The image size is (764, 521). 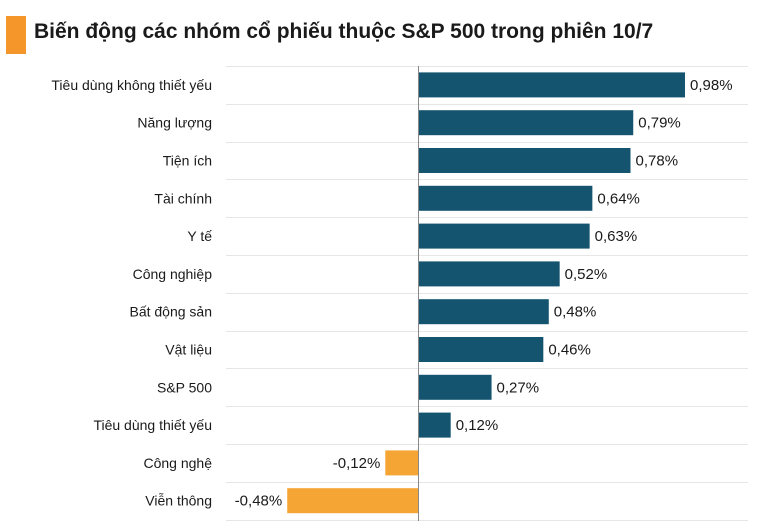 What do you see at coordinates (616, 236) in the screenshot?
I see `value-label: 0,63%` at bounding box center [616, 236].